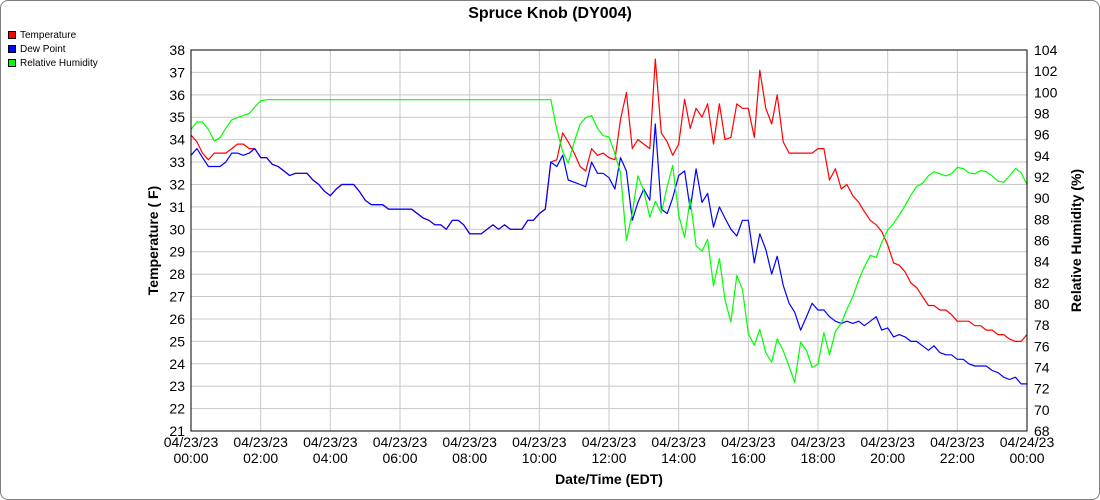 Image resolution: width=1100 pixels, height=500 pixels. What do you see at coordinates (550, 13) in the screenshot?
I see `chart-title: Spruce Knob (DY004)` at bounding box center [550, 13].